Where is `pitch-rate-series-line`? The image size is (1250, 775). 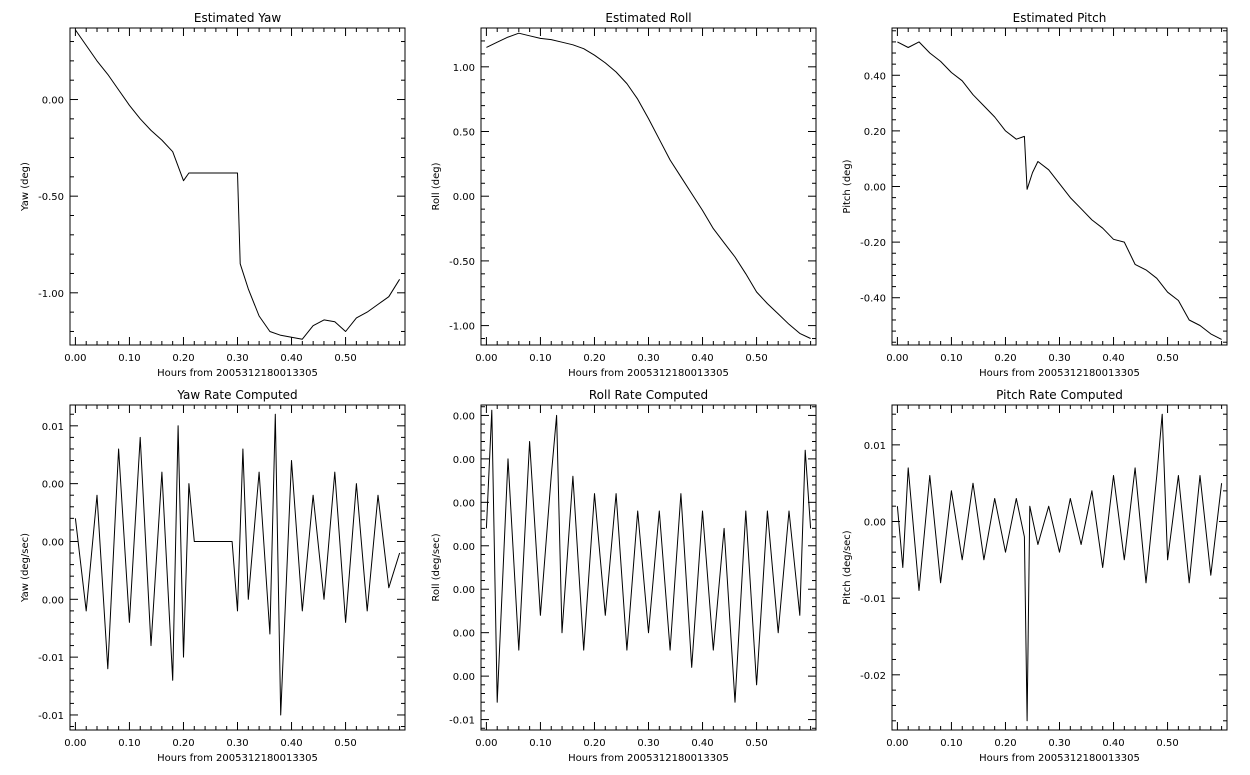
pitch-rate-series-line is located at coordinates (1059, 567).